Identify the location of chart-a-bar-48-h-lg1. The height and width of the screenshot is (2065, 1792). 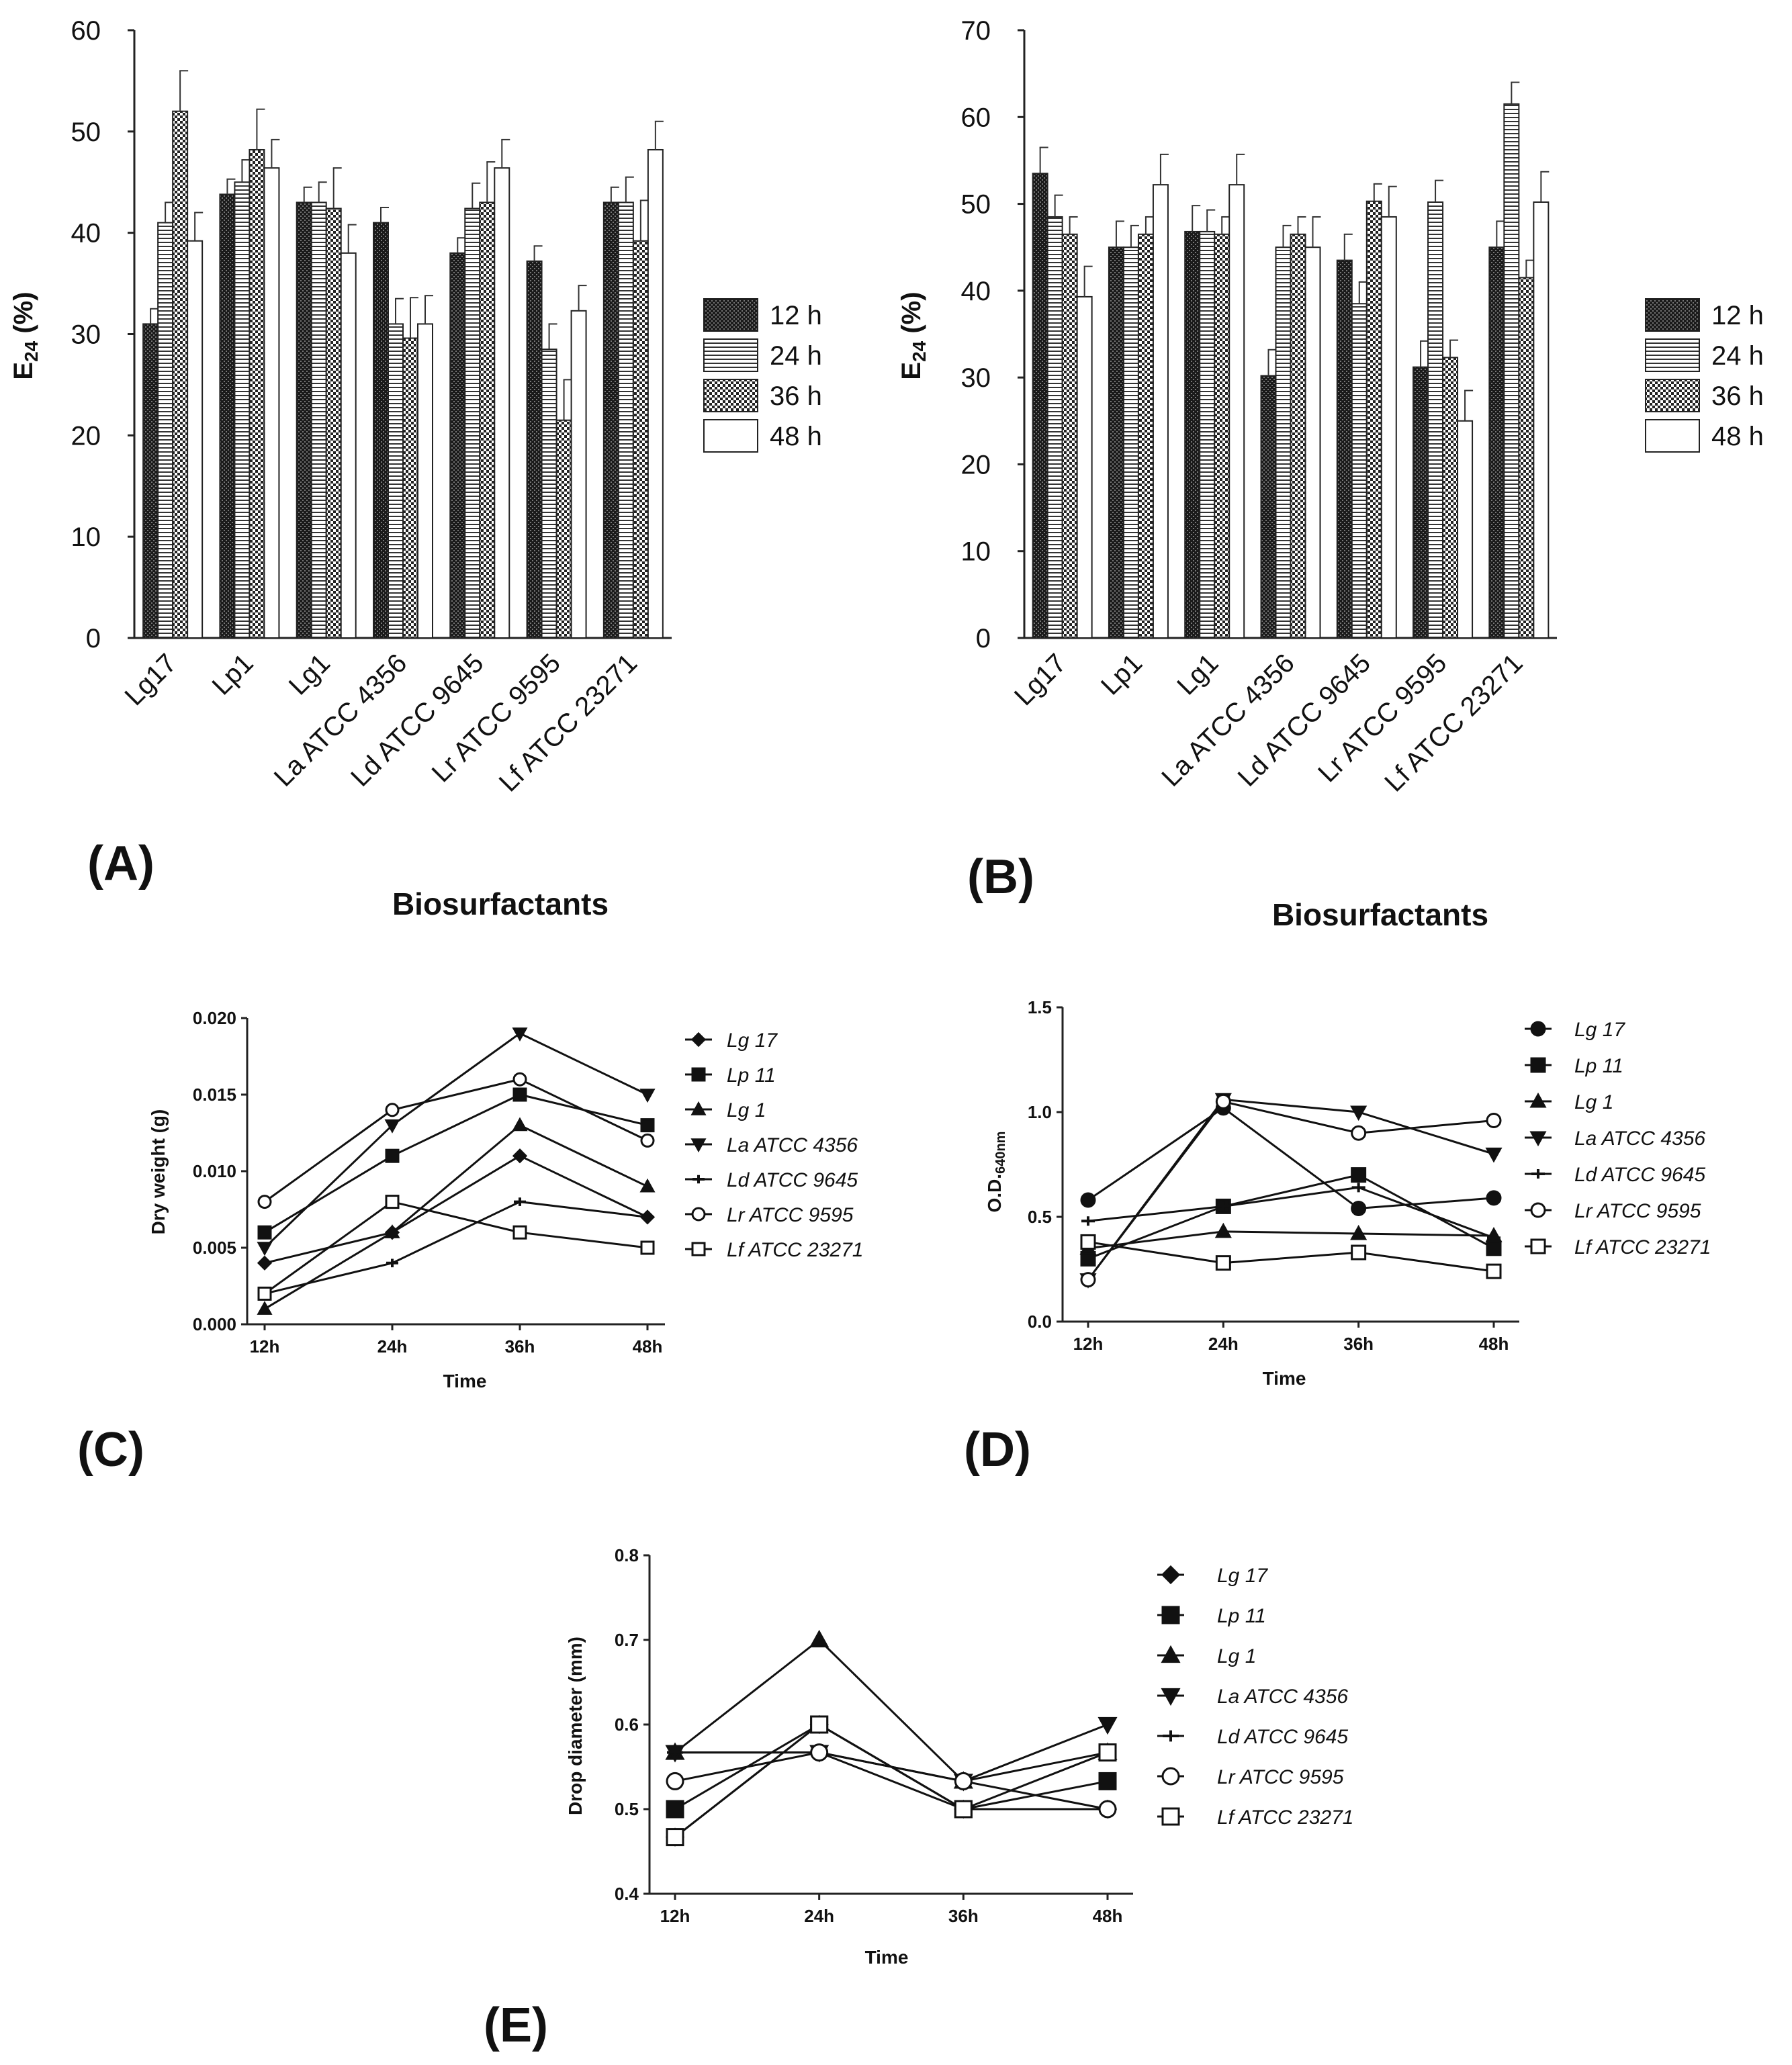
(348, 445).